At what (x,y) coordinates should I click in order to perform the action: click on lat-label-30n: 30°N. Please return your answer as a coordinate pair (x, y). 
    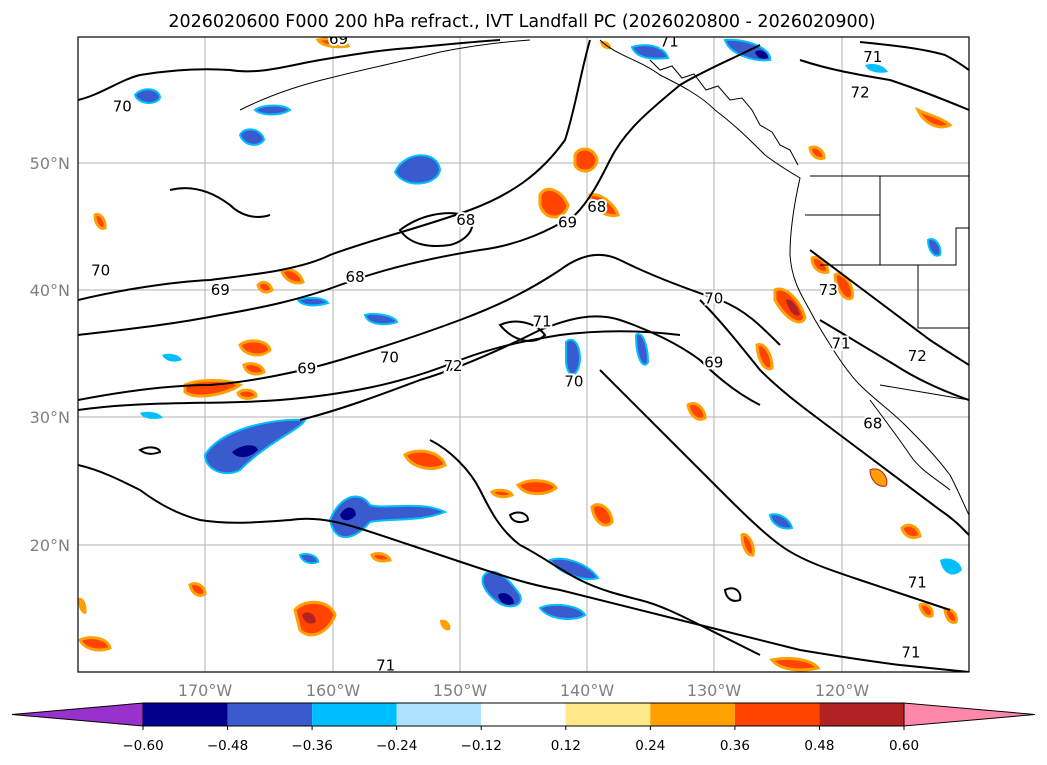
    Looking at the image, I should click on (50, 417).